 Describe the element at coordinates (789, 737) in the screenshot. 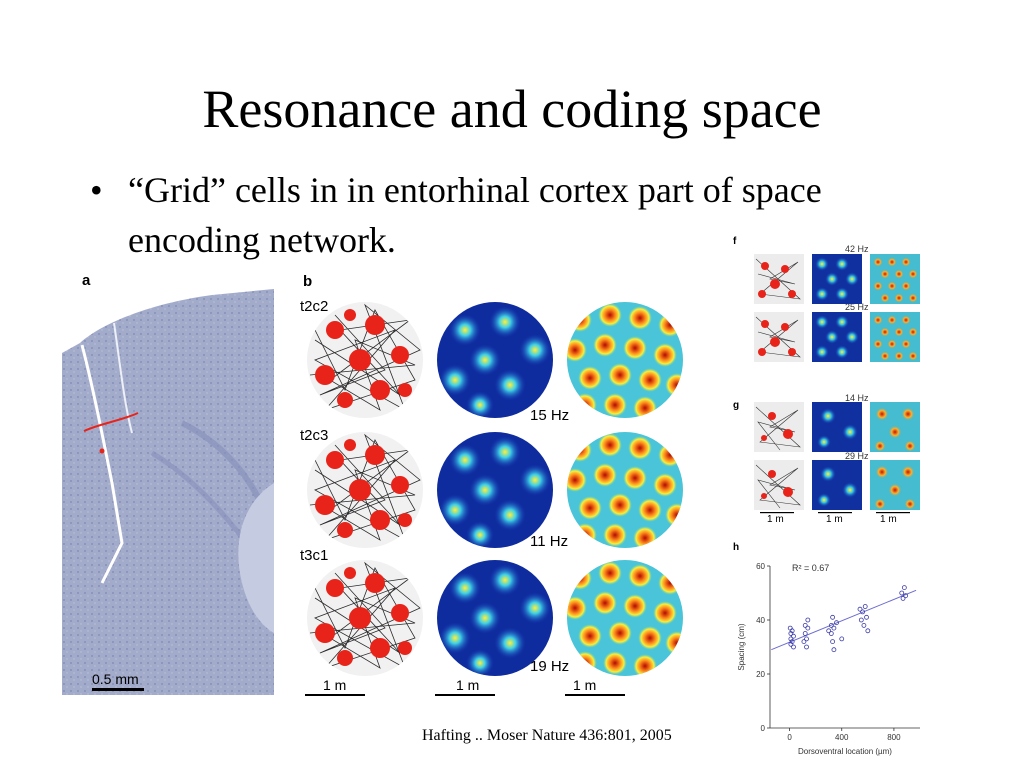

I see `x-tick-label: 0` at that location.